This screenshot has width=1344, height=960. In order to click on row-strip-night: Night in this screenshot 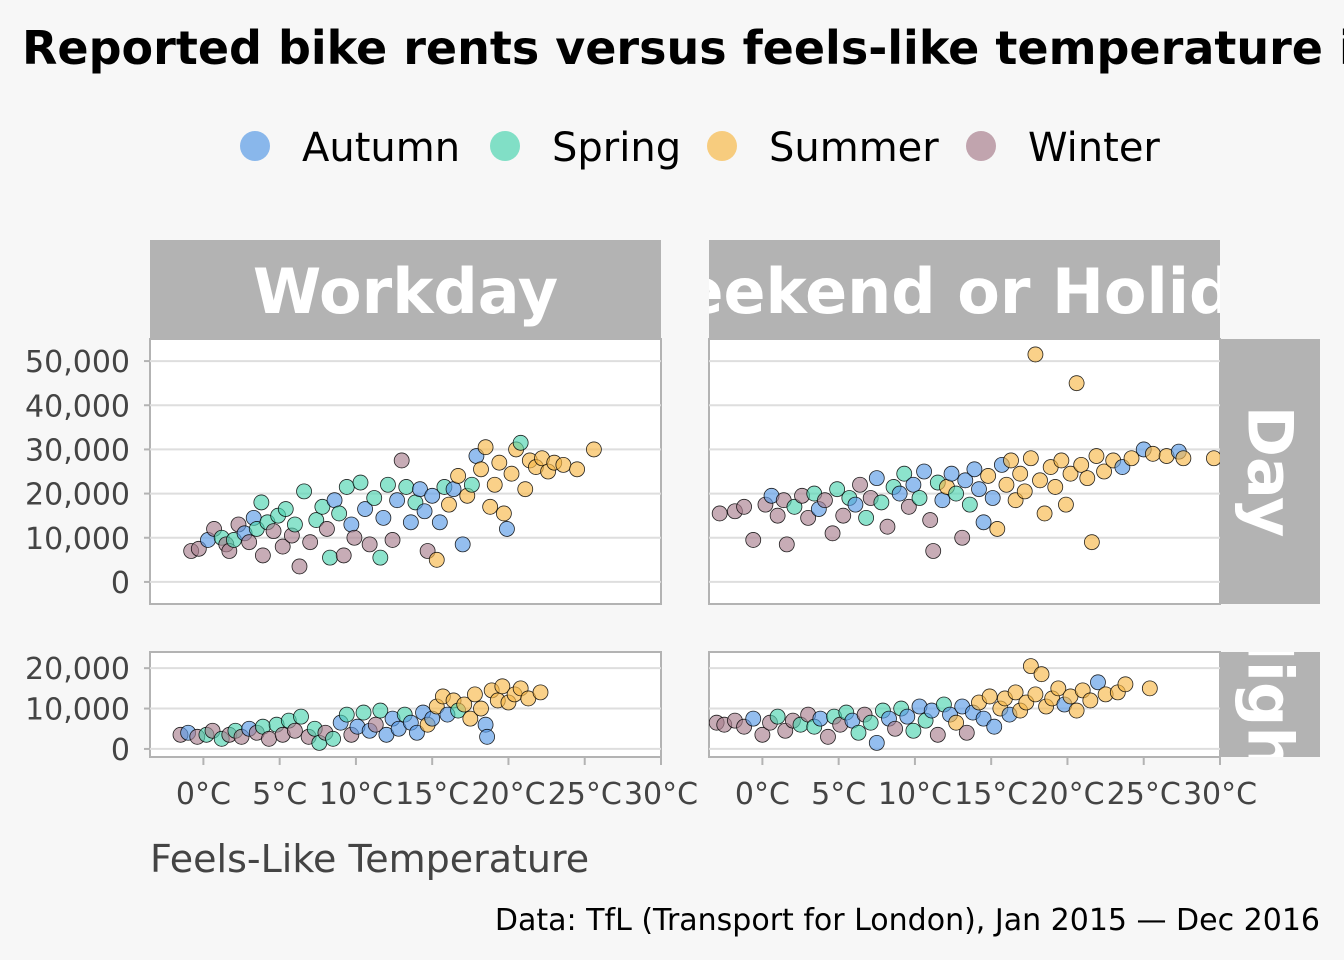, I will do `click(1270, 704)`.